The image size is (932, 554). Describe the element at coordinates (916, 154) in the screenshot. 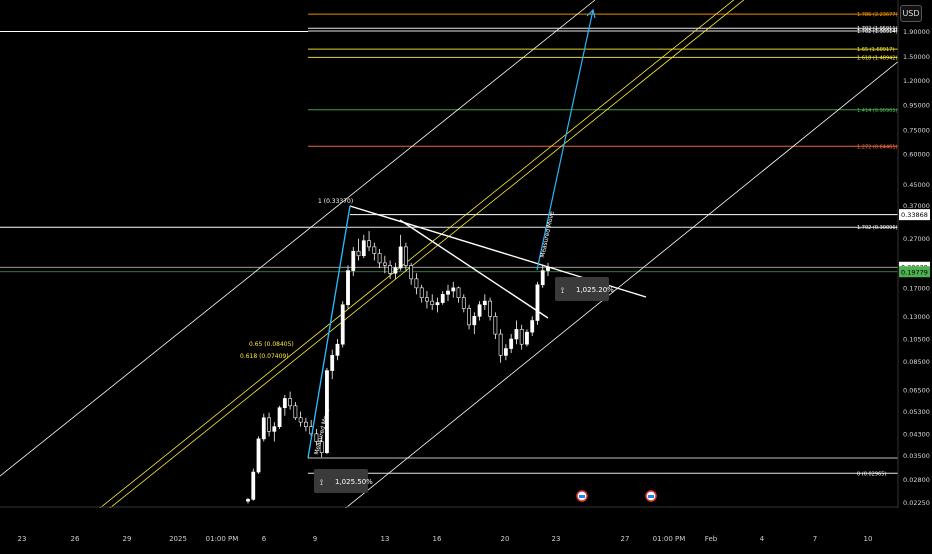

I see `y-axis-tick-label: 0.60000` at that location.